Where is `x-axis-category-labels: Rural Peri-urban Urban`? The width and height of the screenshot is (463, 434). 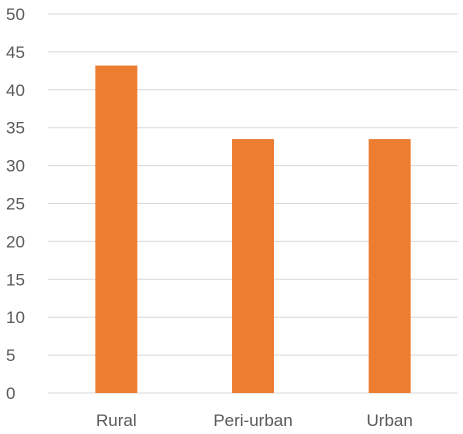 x-axis-category-labels: Rural Peri-urban Urban is located at coordinates (254, 420).